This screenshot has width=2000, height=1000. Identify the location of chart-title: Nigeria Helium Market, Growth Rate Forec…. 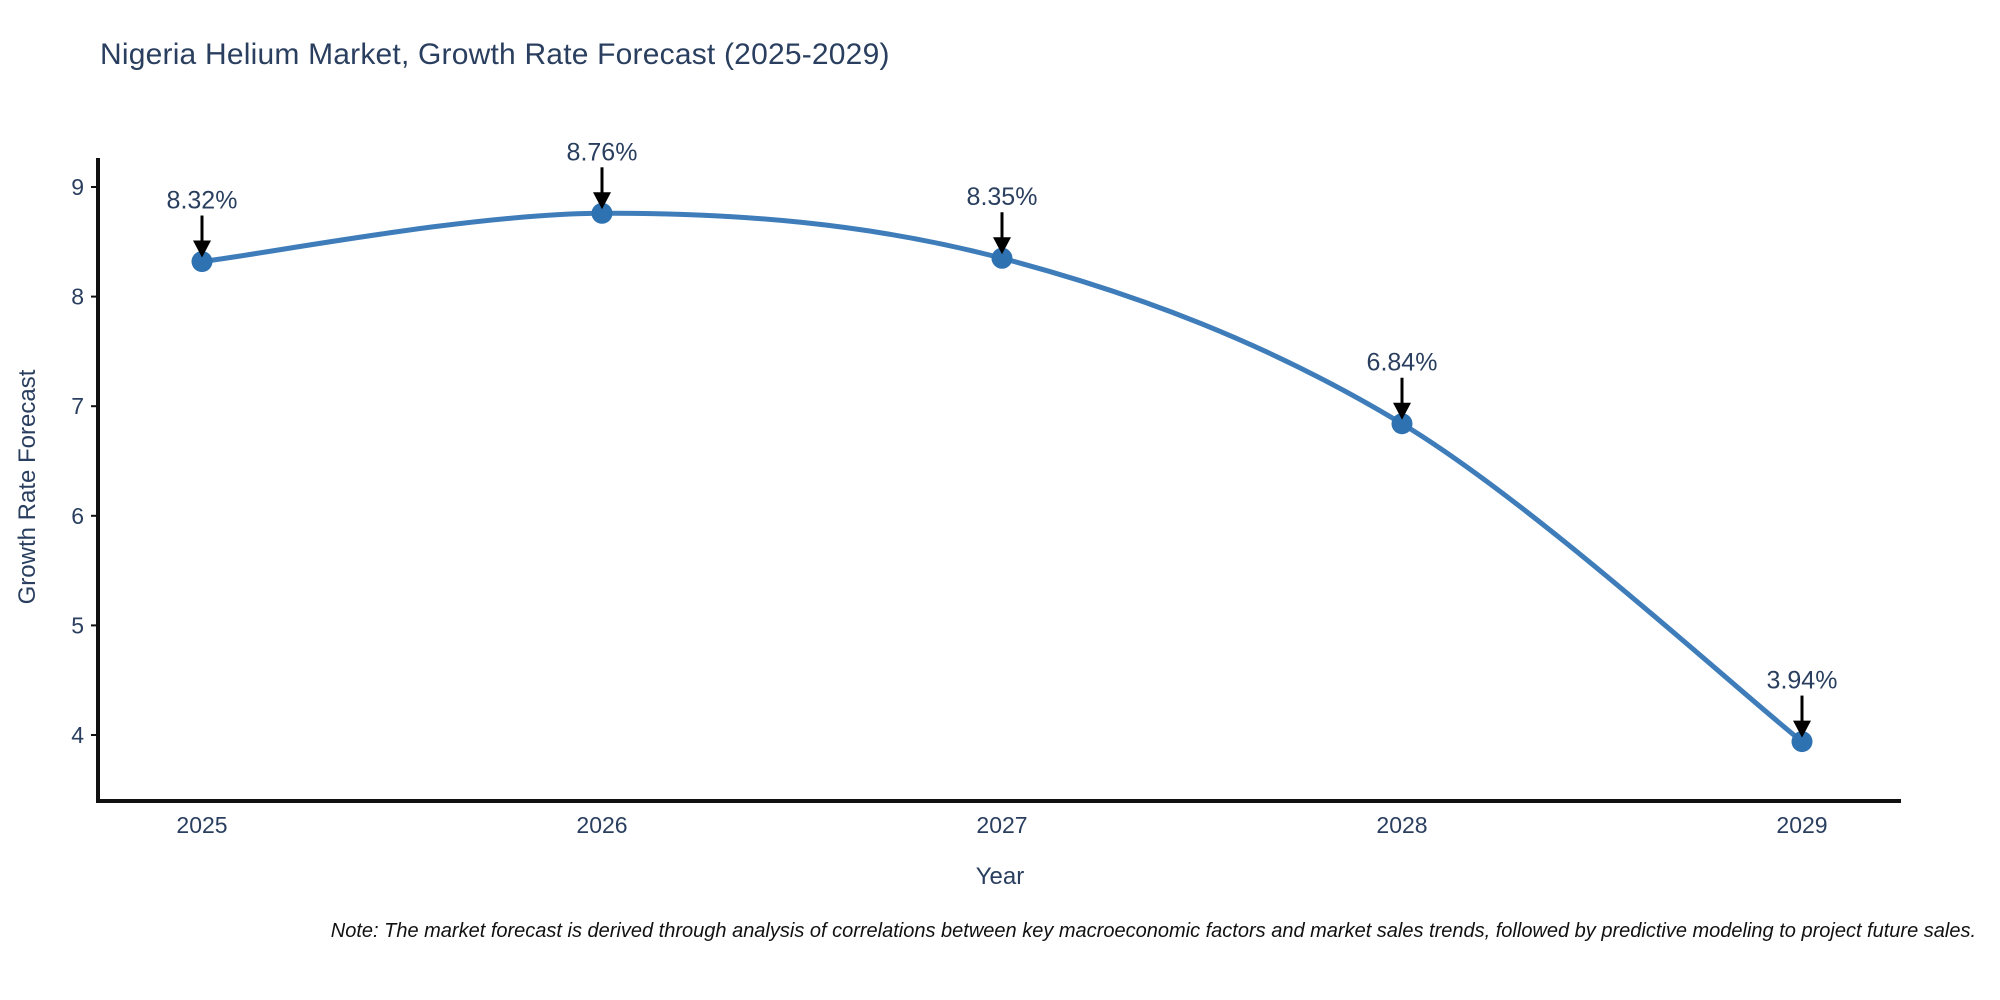
(495, 54).